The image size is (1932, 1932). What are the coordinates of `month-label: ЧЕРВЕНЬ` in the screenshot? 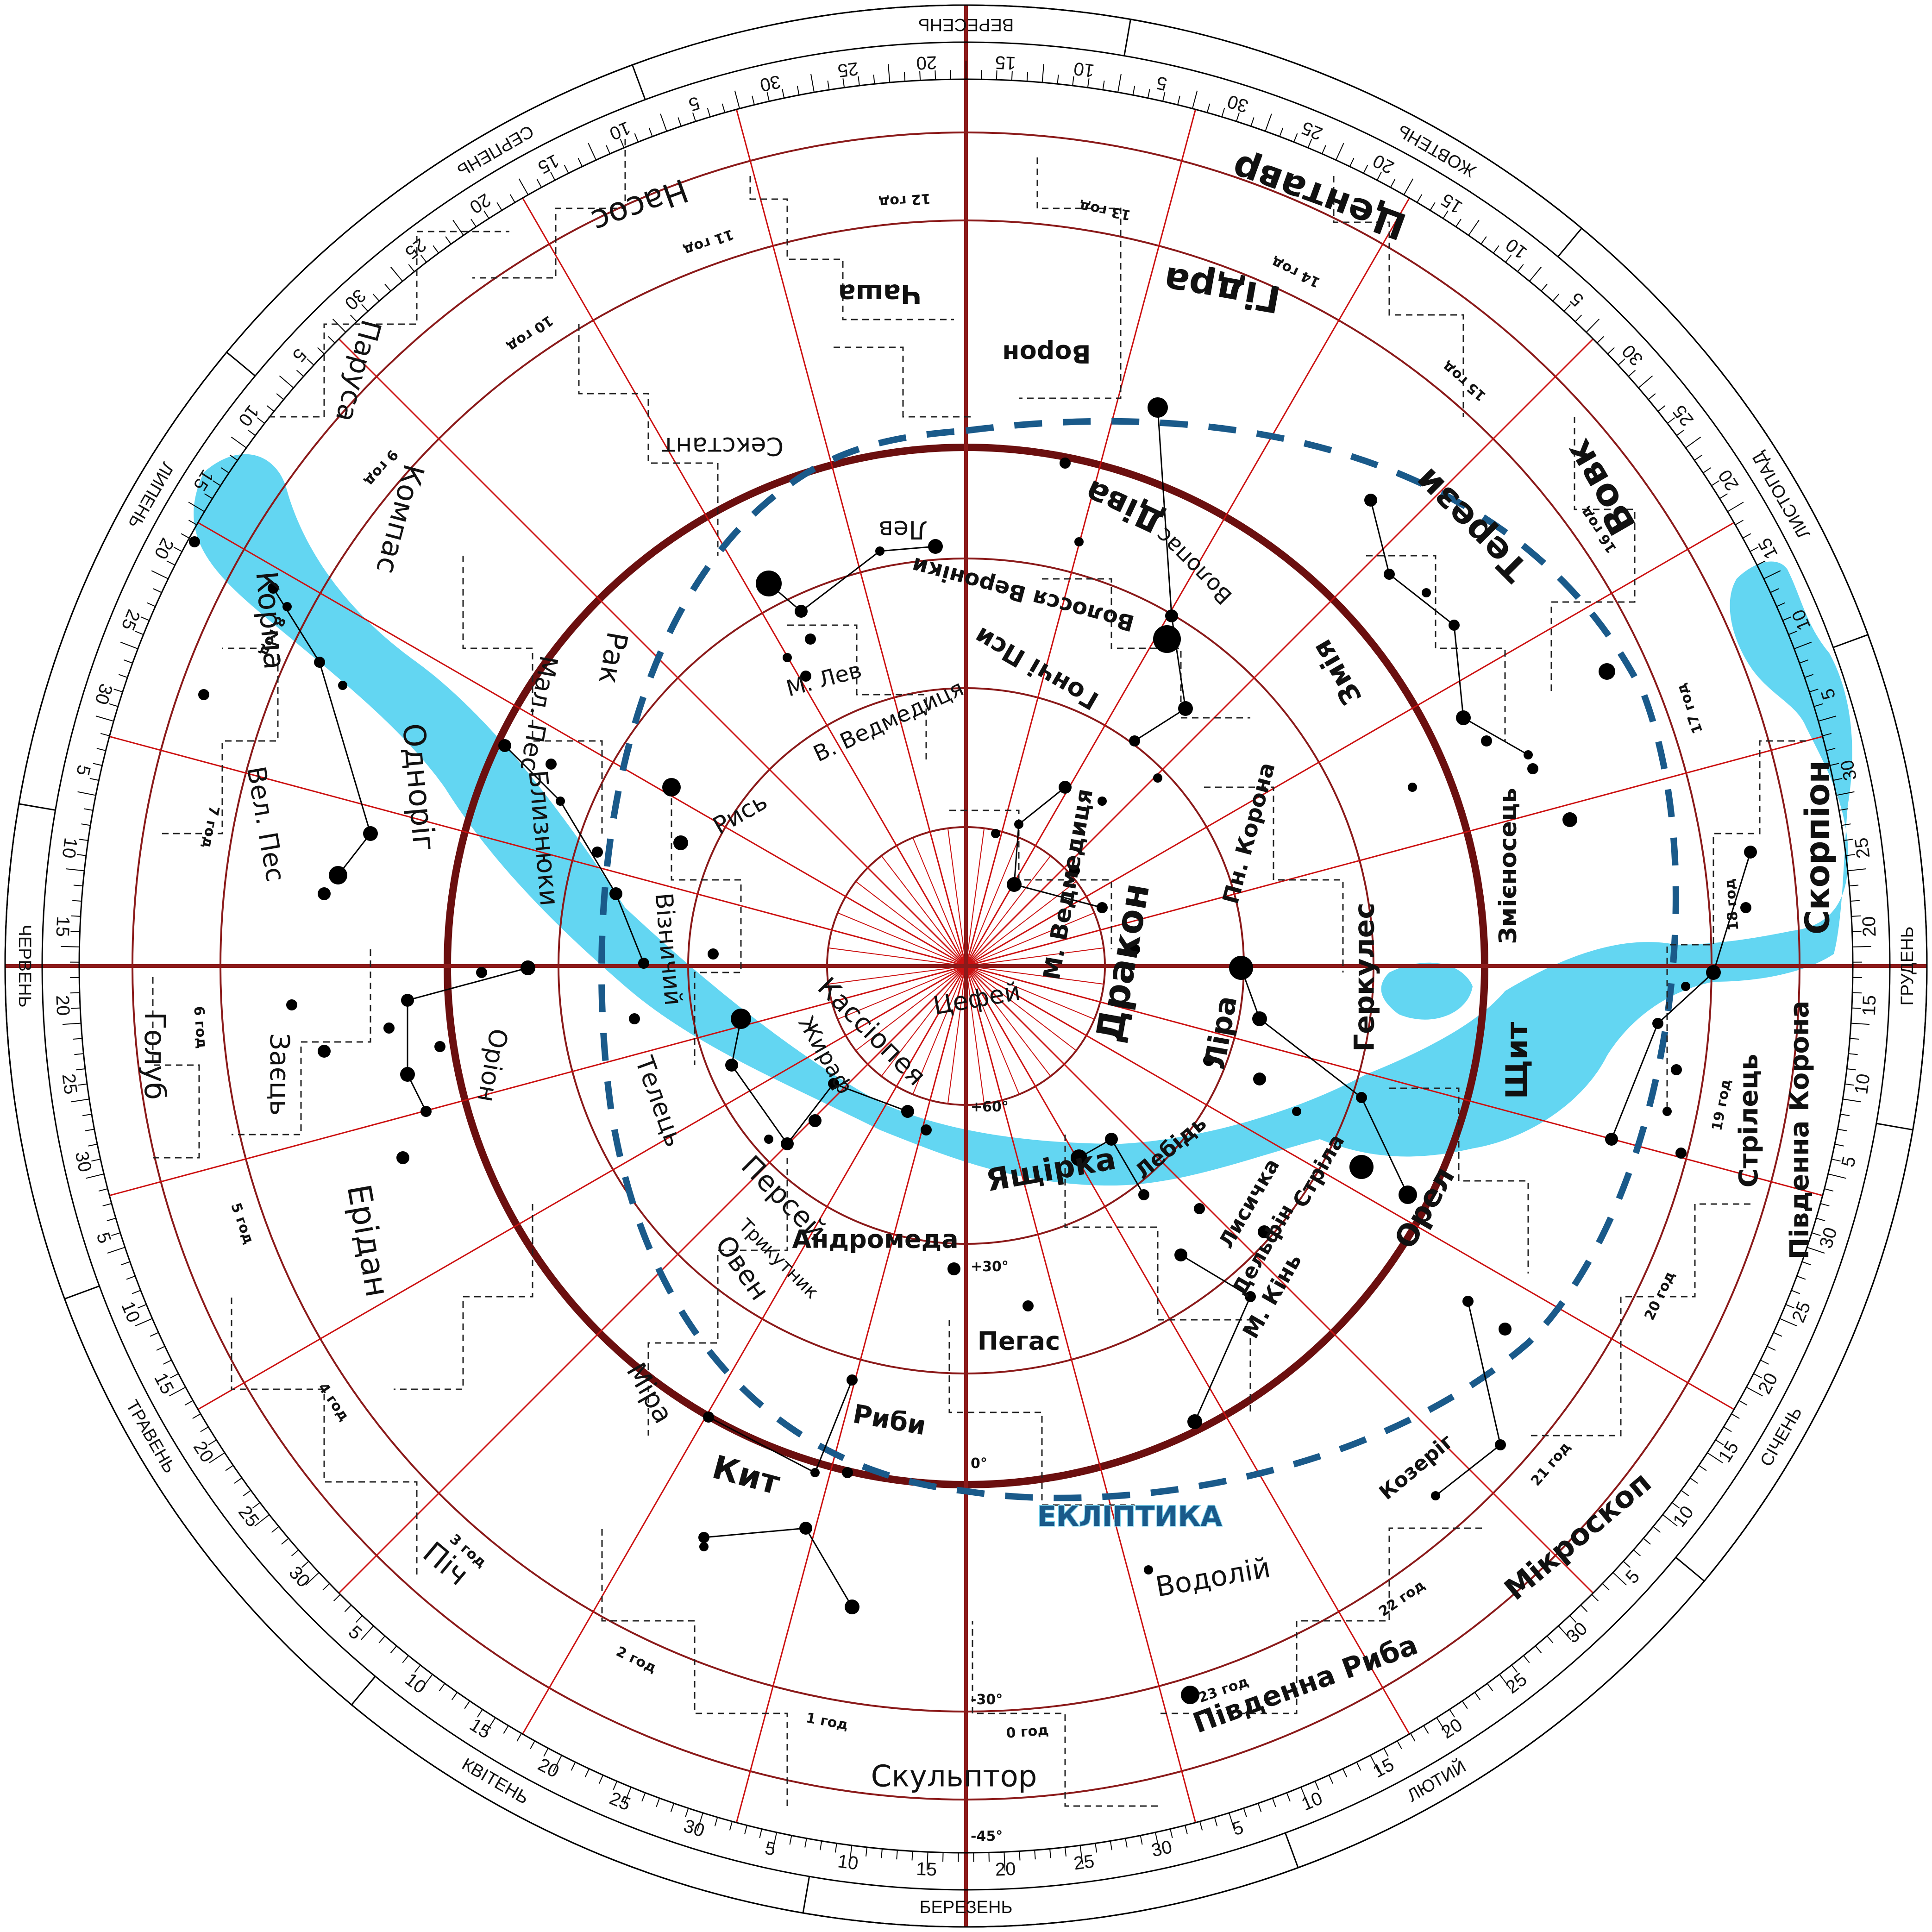 It's located at (24, 965).